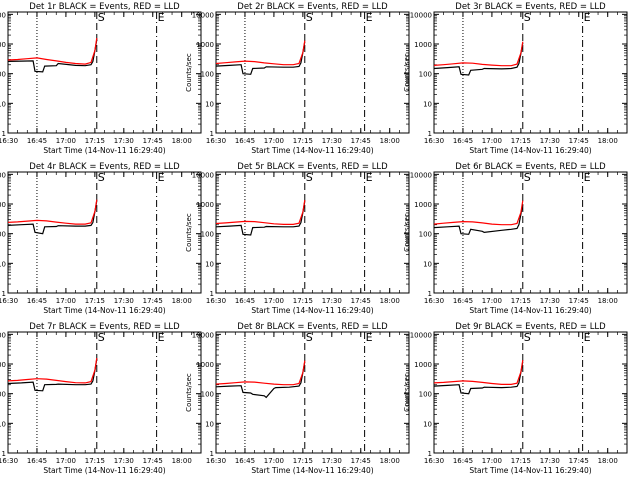 This screenshot has height=484, width=640. Describe the element at coordinates (312, 7) in the screenshot. I see `panel-title: Det 2r BLACK = Events, RED = LLD` at that location.